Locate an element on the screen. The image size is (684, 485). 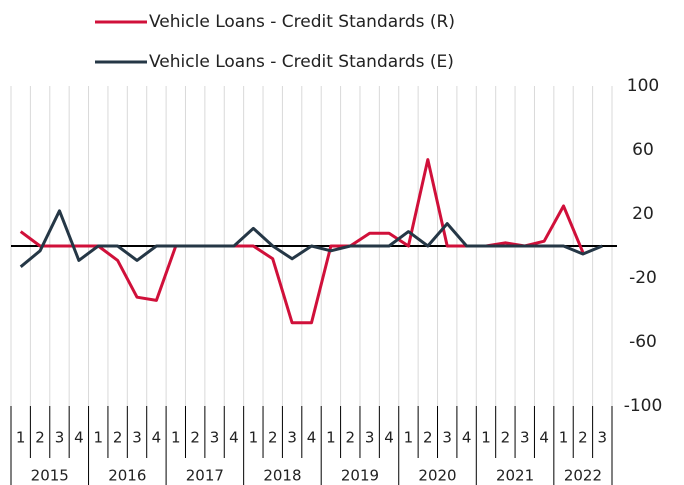
x-group-label: 2015 is located at coordinates (50, 476).